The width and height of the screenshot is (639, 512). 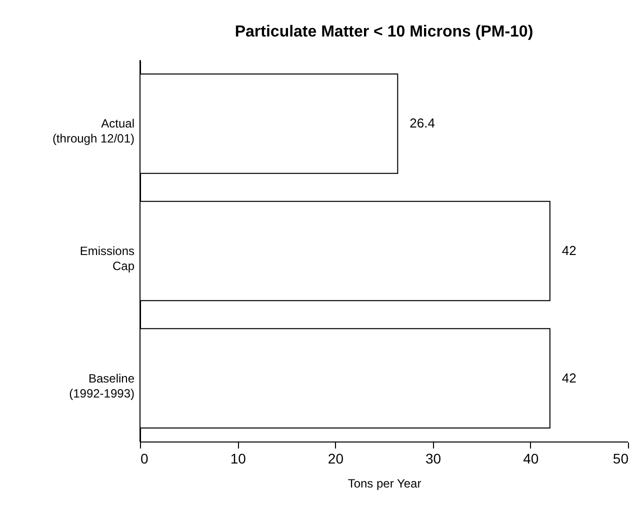 What do you see at coordinates (336, 458) in the screenshot?
I see `x-tick-label: 20` at bounding box center [336, 458].